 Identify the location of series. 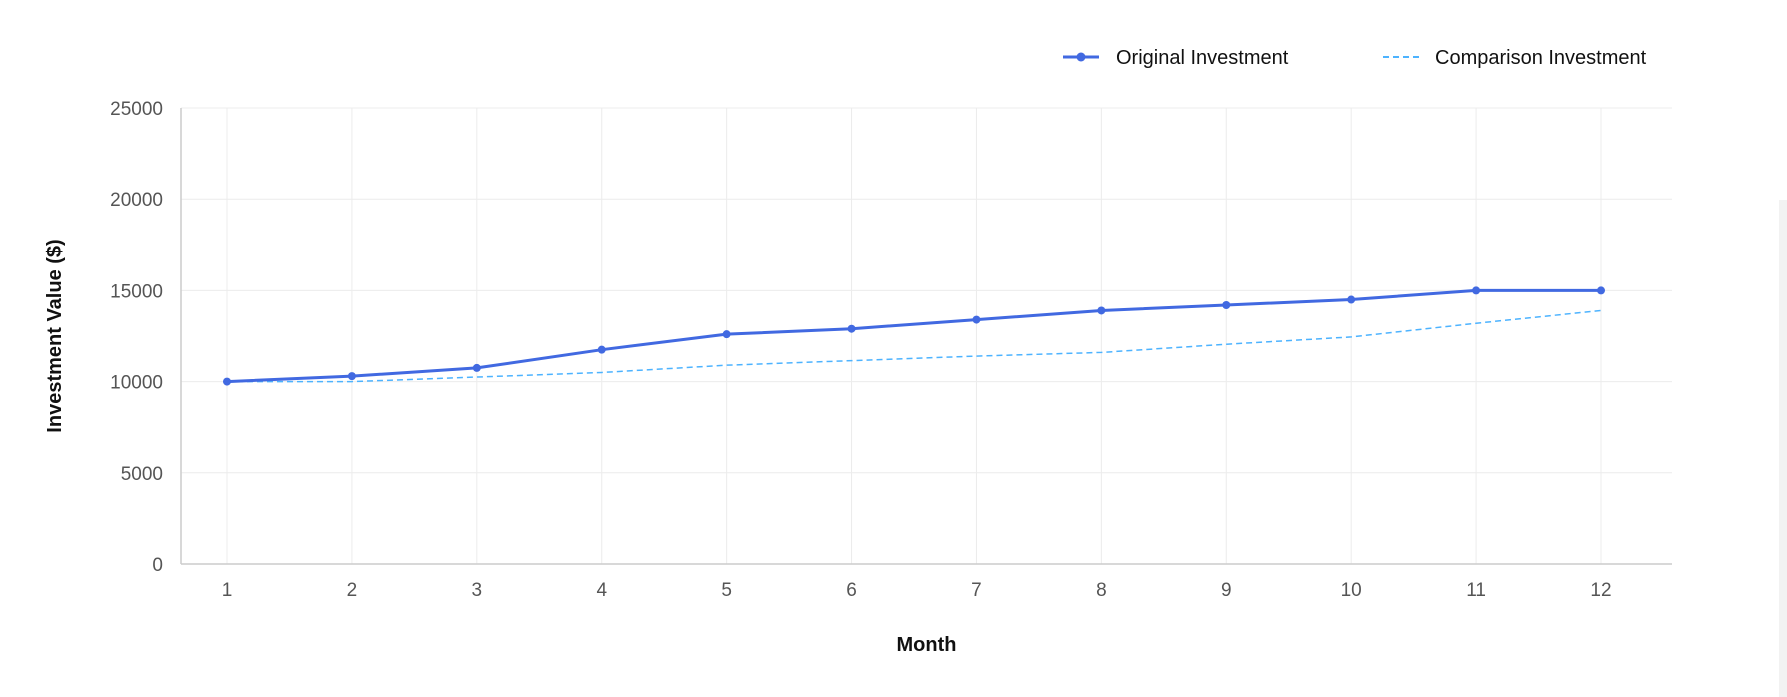
(914, 336).